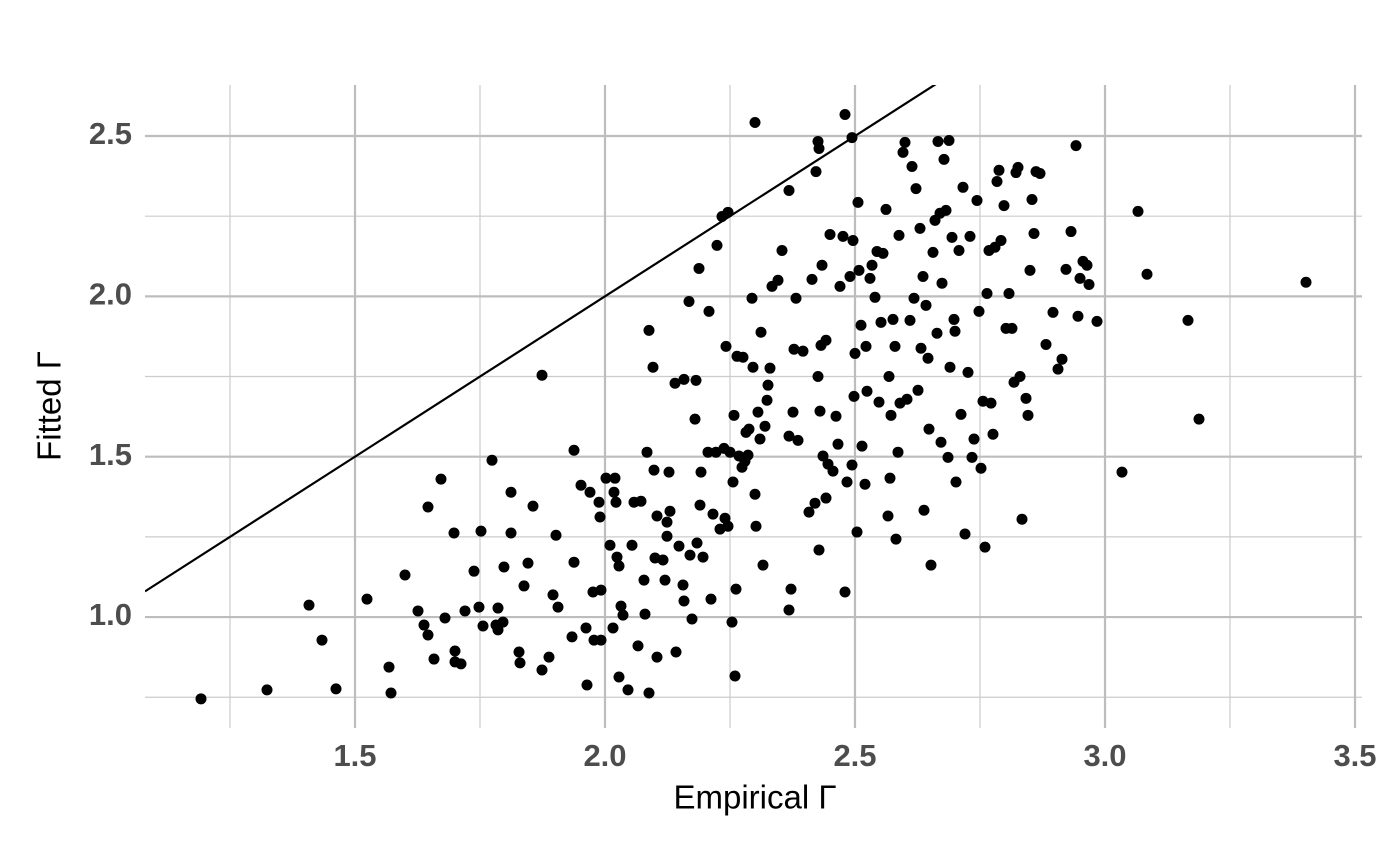  I want to click on x-axis-title: Empirical Γ, so click(754, 797).